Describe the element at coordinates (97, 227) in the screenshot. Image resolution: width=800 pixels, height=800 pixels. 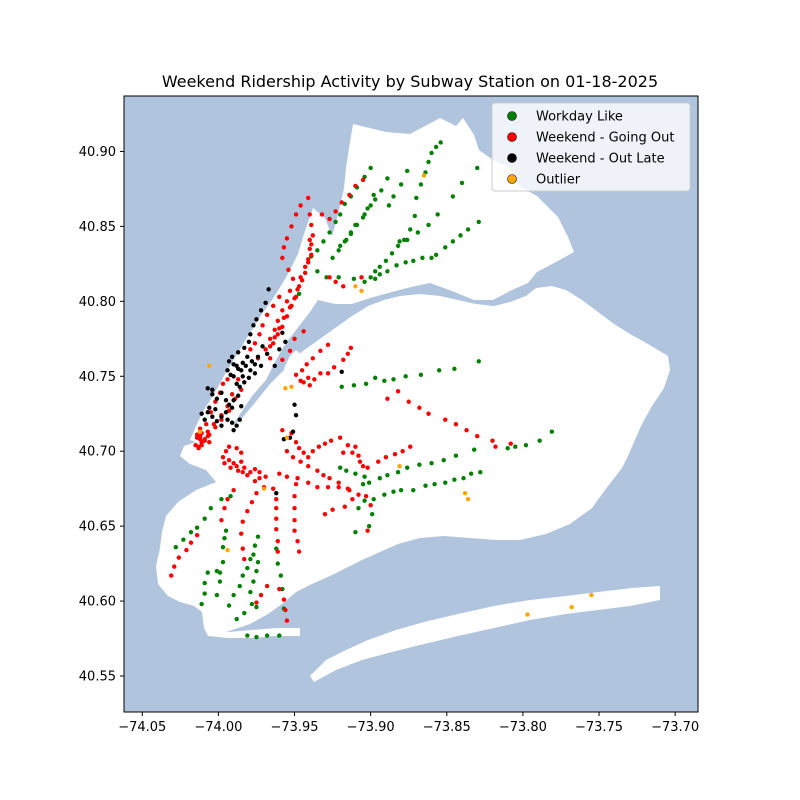
I see `y-tick-label: 40.85` at that location.